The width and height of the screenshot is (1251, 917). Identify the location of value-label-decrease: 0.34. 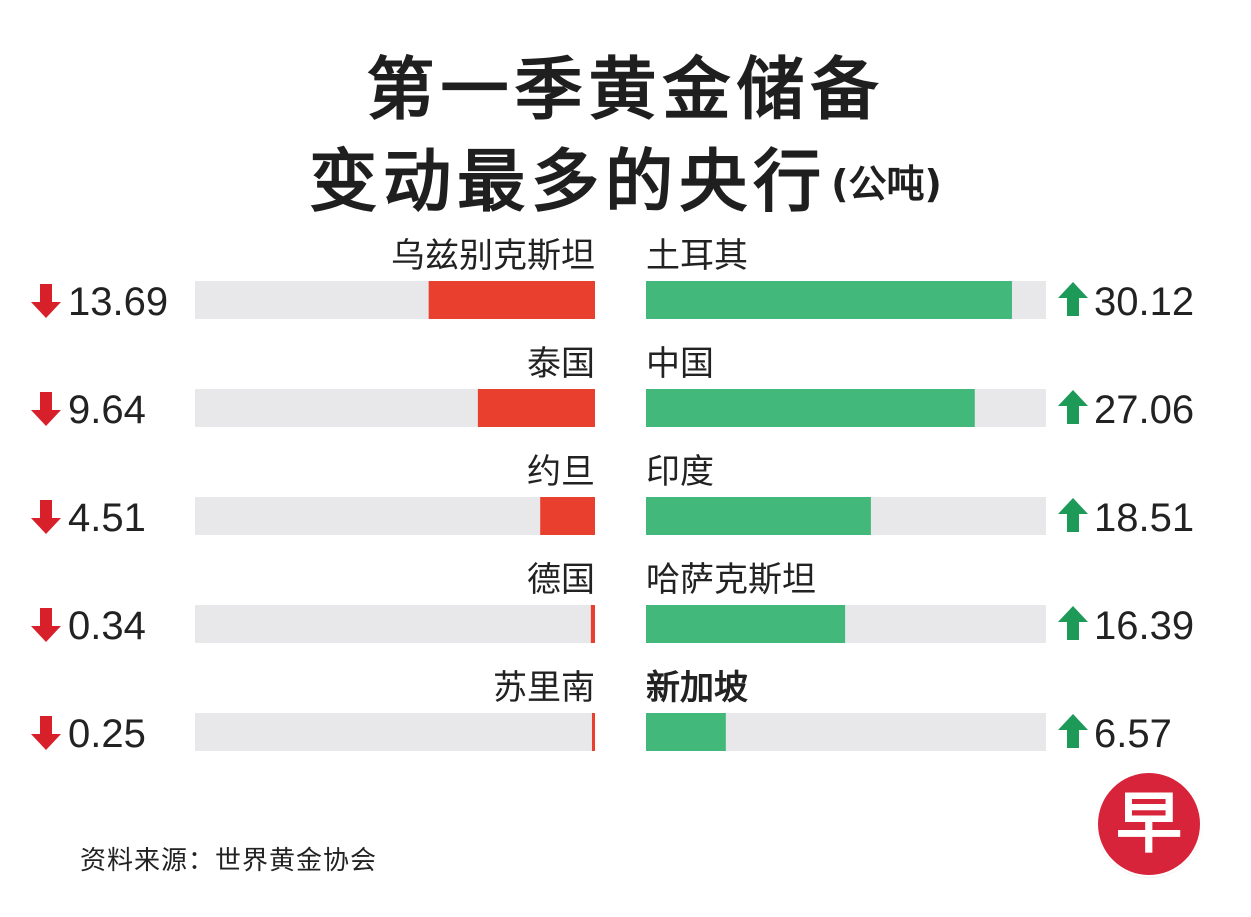
(107, 626).